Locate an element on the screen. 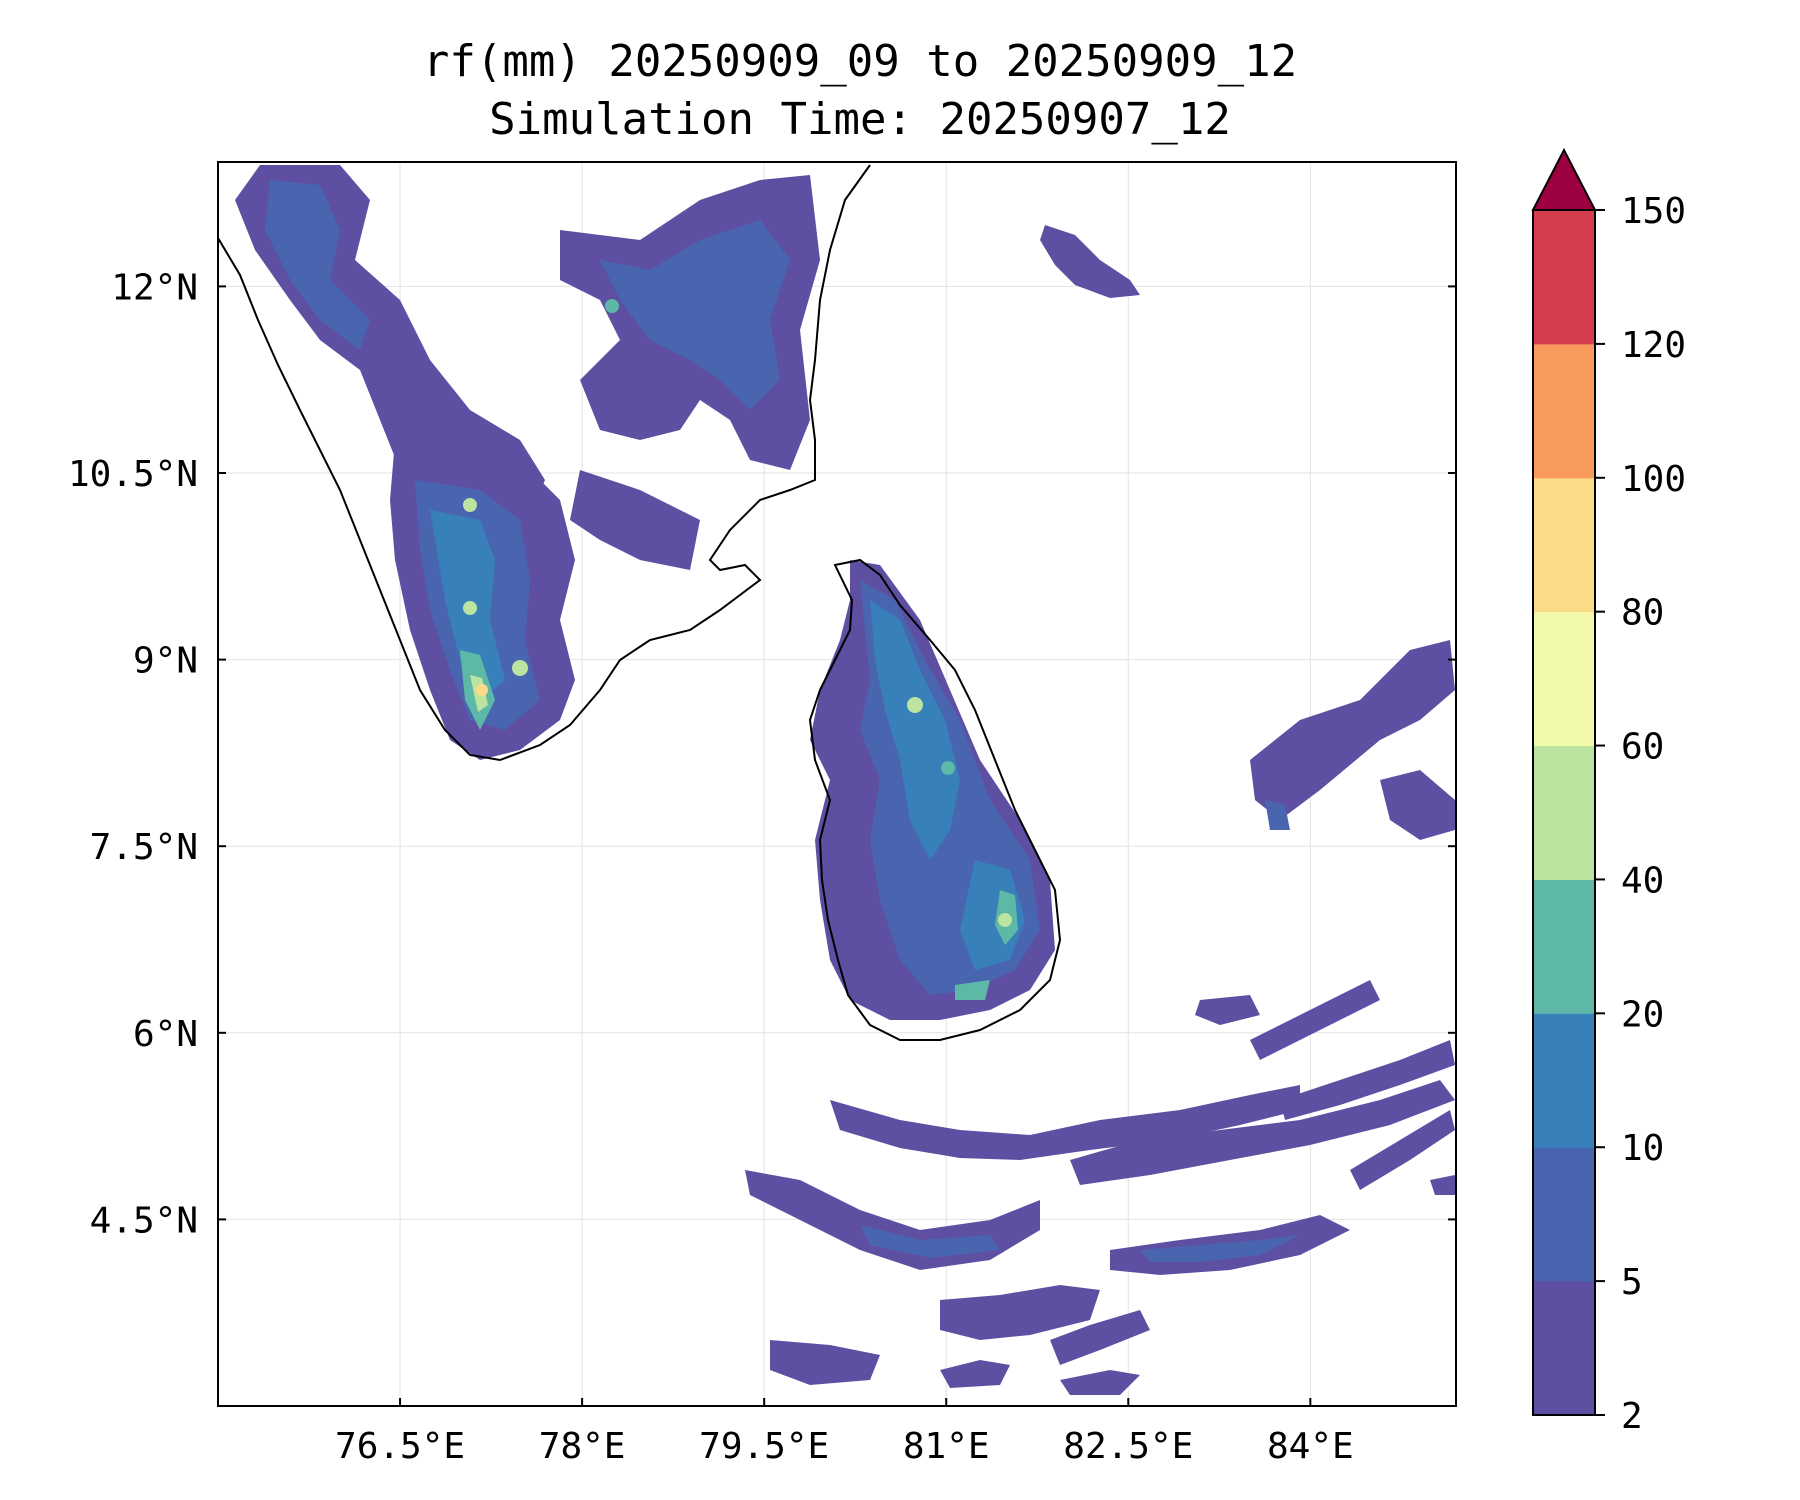  y-tick-label: 4.5°N is located at coordinates (144, 1220).